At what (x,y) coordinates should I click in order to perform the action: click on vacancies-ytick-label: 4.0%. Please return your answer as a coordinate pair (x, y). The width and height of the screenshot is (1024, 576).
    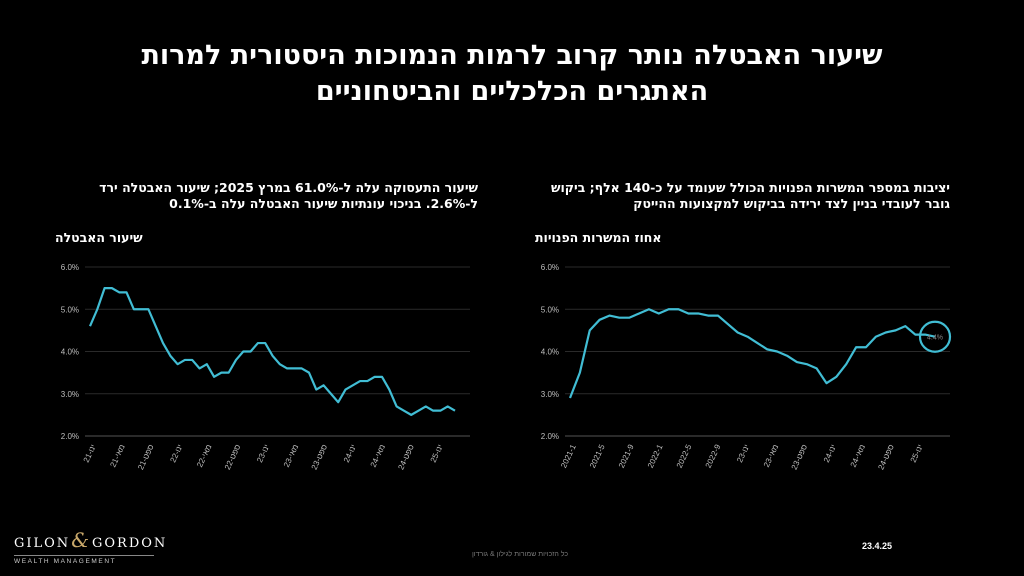
    Looking at the image, I should click on (550, 352).